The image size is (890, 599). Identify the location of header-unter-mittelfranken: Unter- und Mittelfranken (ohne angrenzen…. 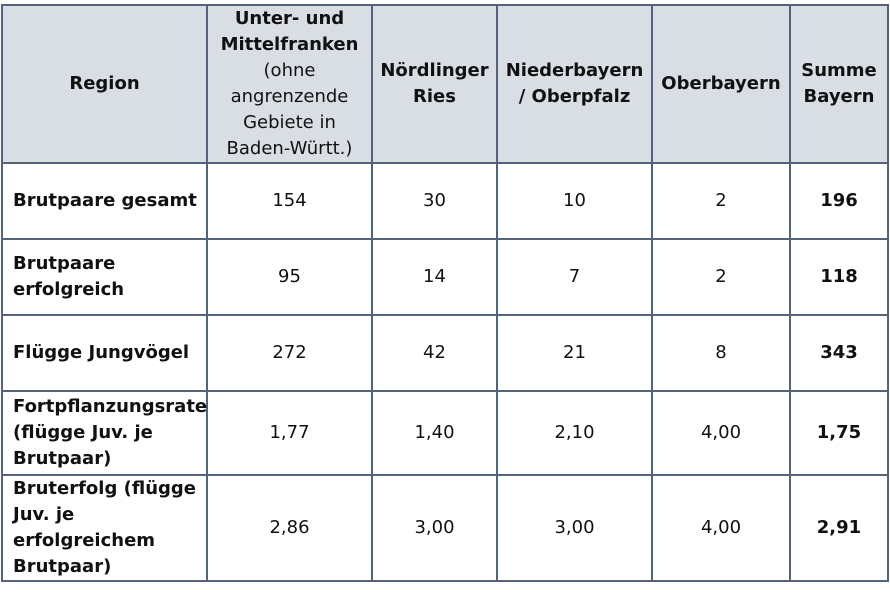
(289, 84).